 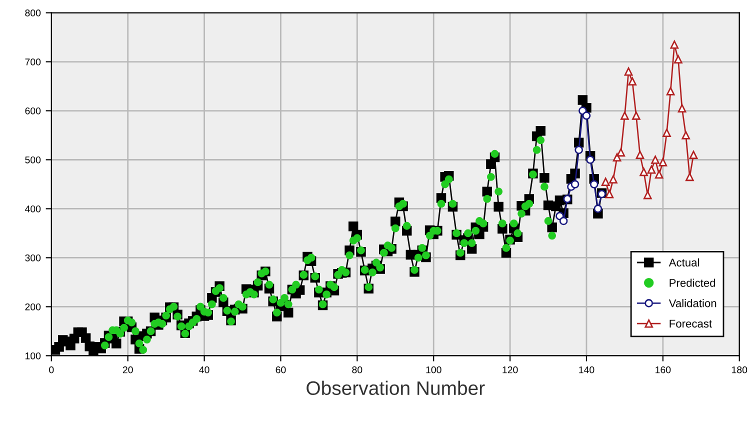 What do you see at coordinates (663, 370) in the screenshot?
I see `x-tick-label: 160` at bounding box center [663, 370].